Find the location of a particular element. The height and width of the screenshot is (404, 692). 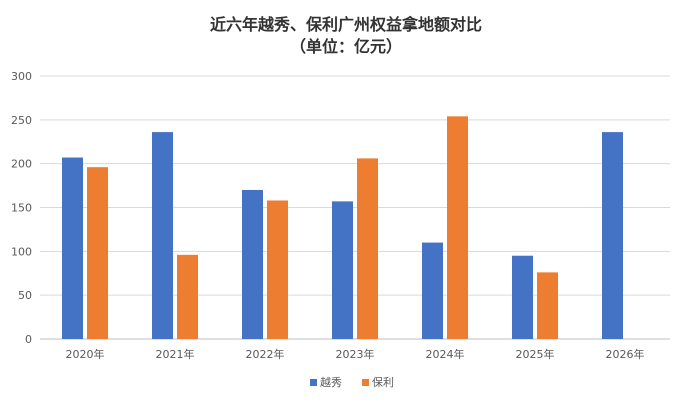

chart-title-line2: （单位：亿元） is located at coordinates (346, 46).